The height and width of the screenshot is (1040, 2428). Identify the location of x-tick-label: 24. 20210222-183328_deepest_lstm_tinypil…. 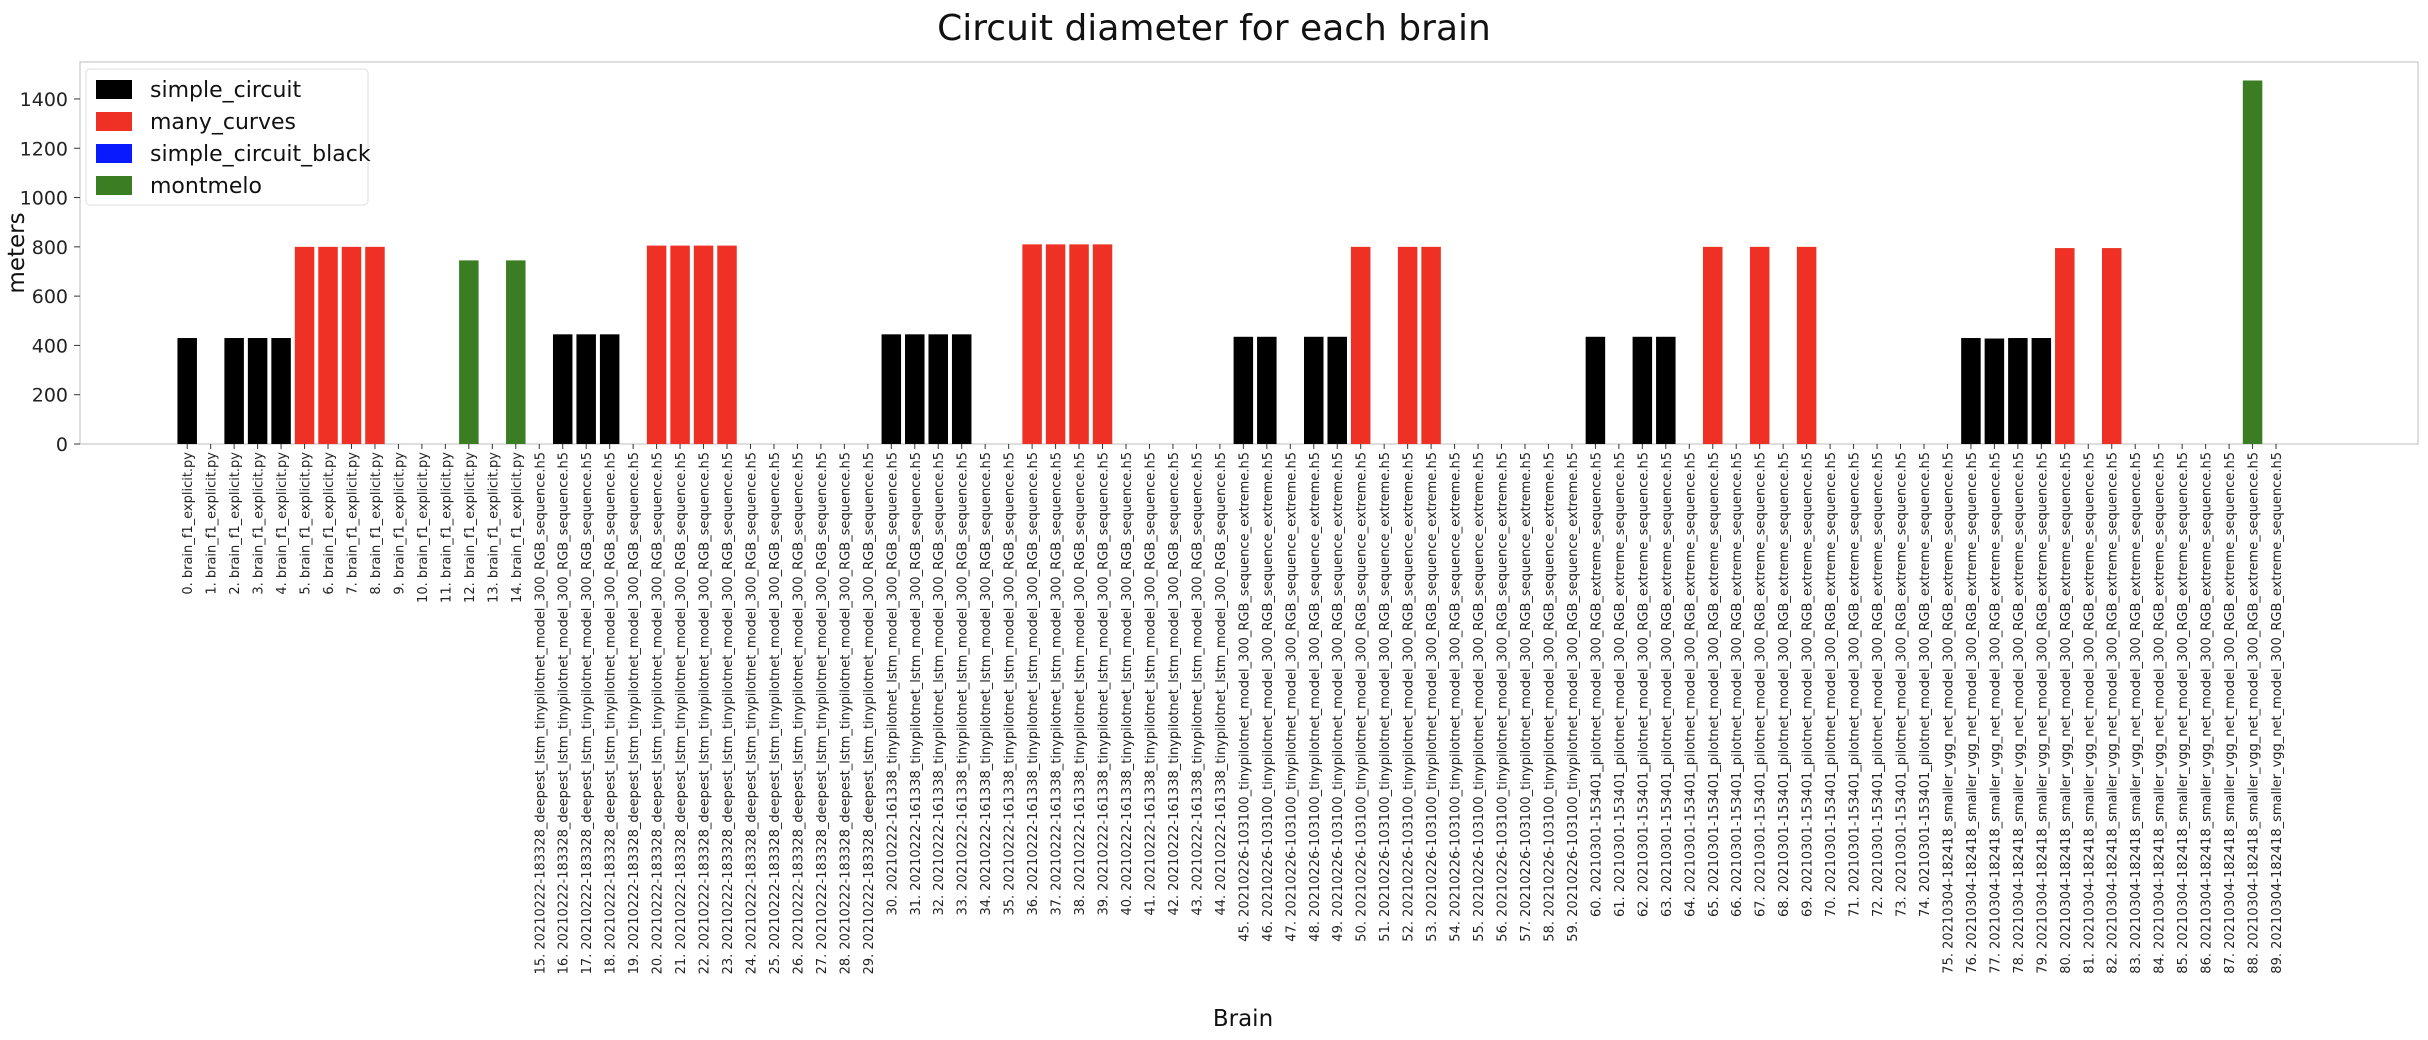
(751, 713).